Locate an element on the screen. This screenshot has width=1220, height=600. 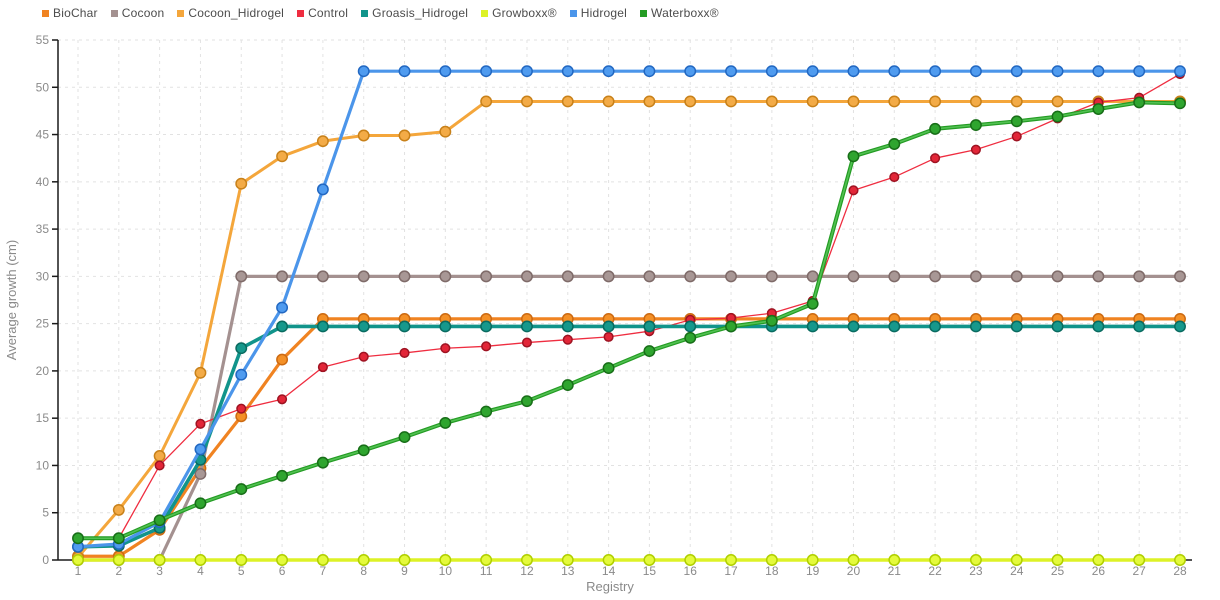
x-tick-label: 27 is located at coordinates (1140, 571).